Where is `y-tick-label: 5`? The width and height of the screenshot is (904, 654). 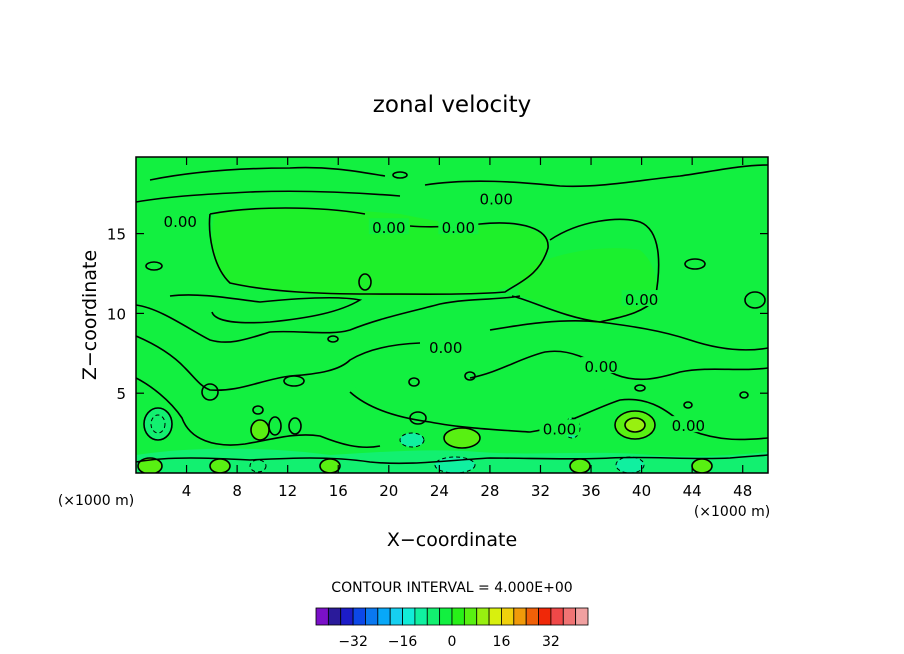 y-tick-label: 5 is located at coordinates (121, 394).